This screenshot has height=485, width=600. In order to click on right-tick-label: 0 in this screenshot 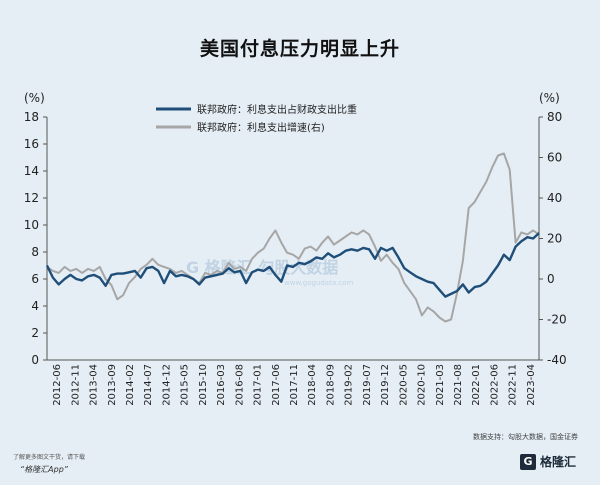, I will do `click(551, 279)`.